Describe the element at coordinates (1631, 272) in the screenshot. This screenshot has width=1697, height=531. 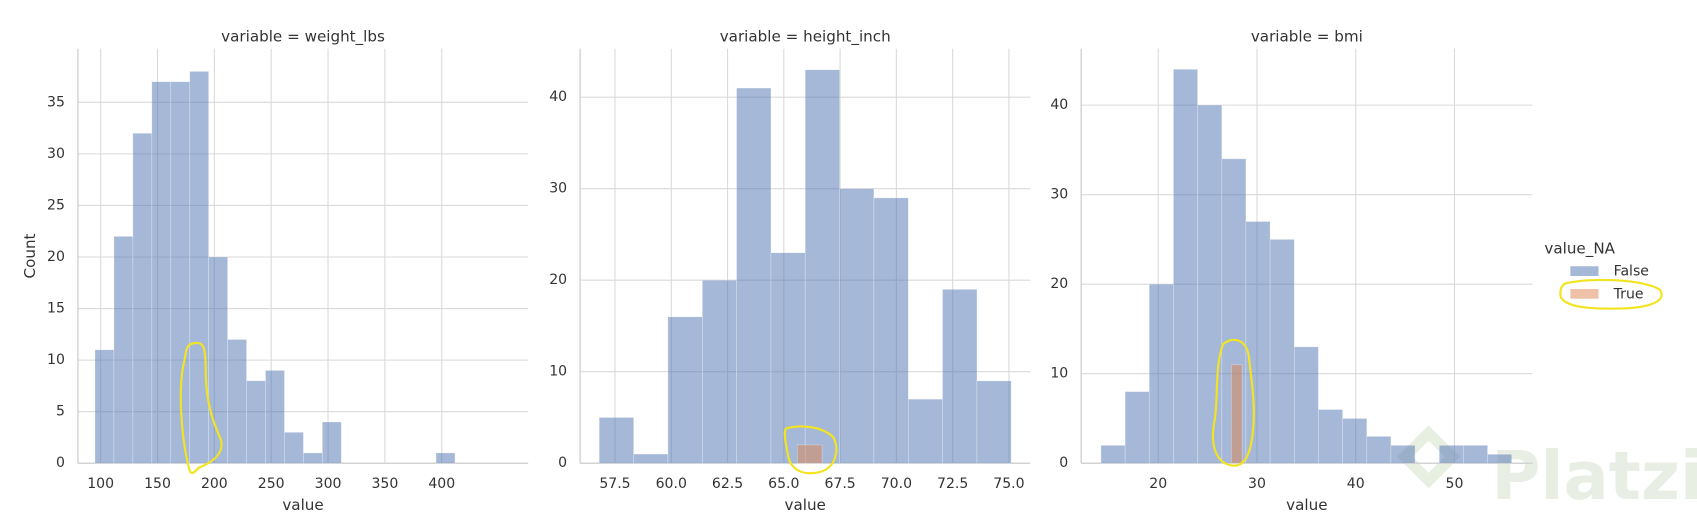
I see `legend-label: False` at that location.